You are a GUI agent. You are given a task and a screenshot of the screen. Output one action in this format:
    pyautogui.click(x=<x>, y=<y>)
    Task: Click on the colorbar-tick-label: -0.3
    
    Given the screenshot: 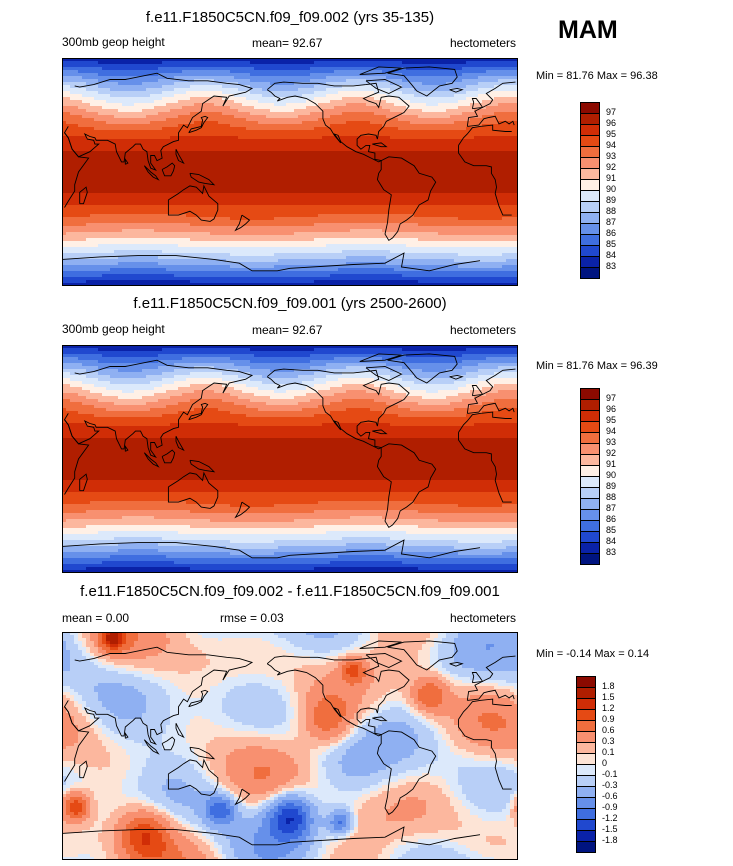 What is the action you would take?
    pyautogui.click(x=610, y=785)
    